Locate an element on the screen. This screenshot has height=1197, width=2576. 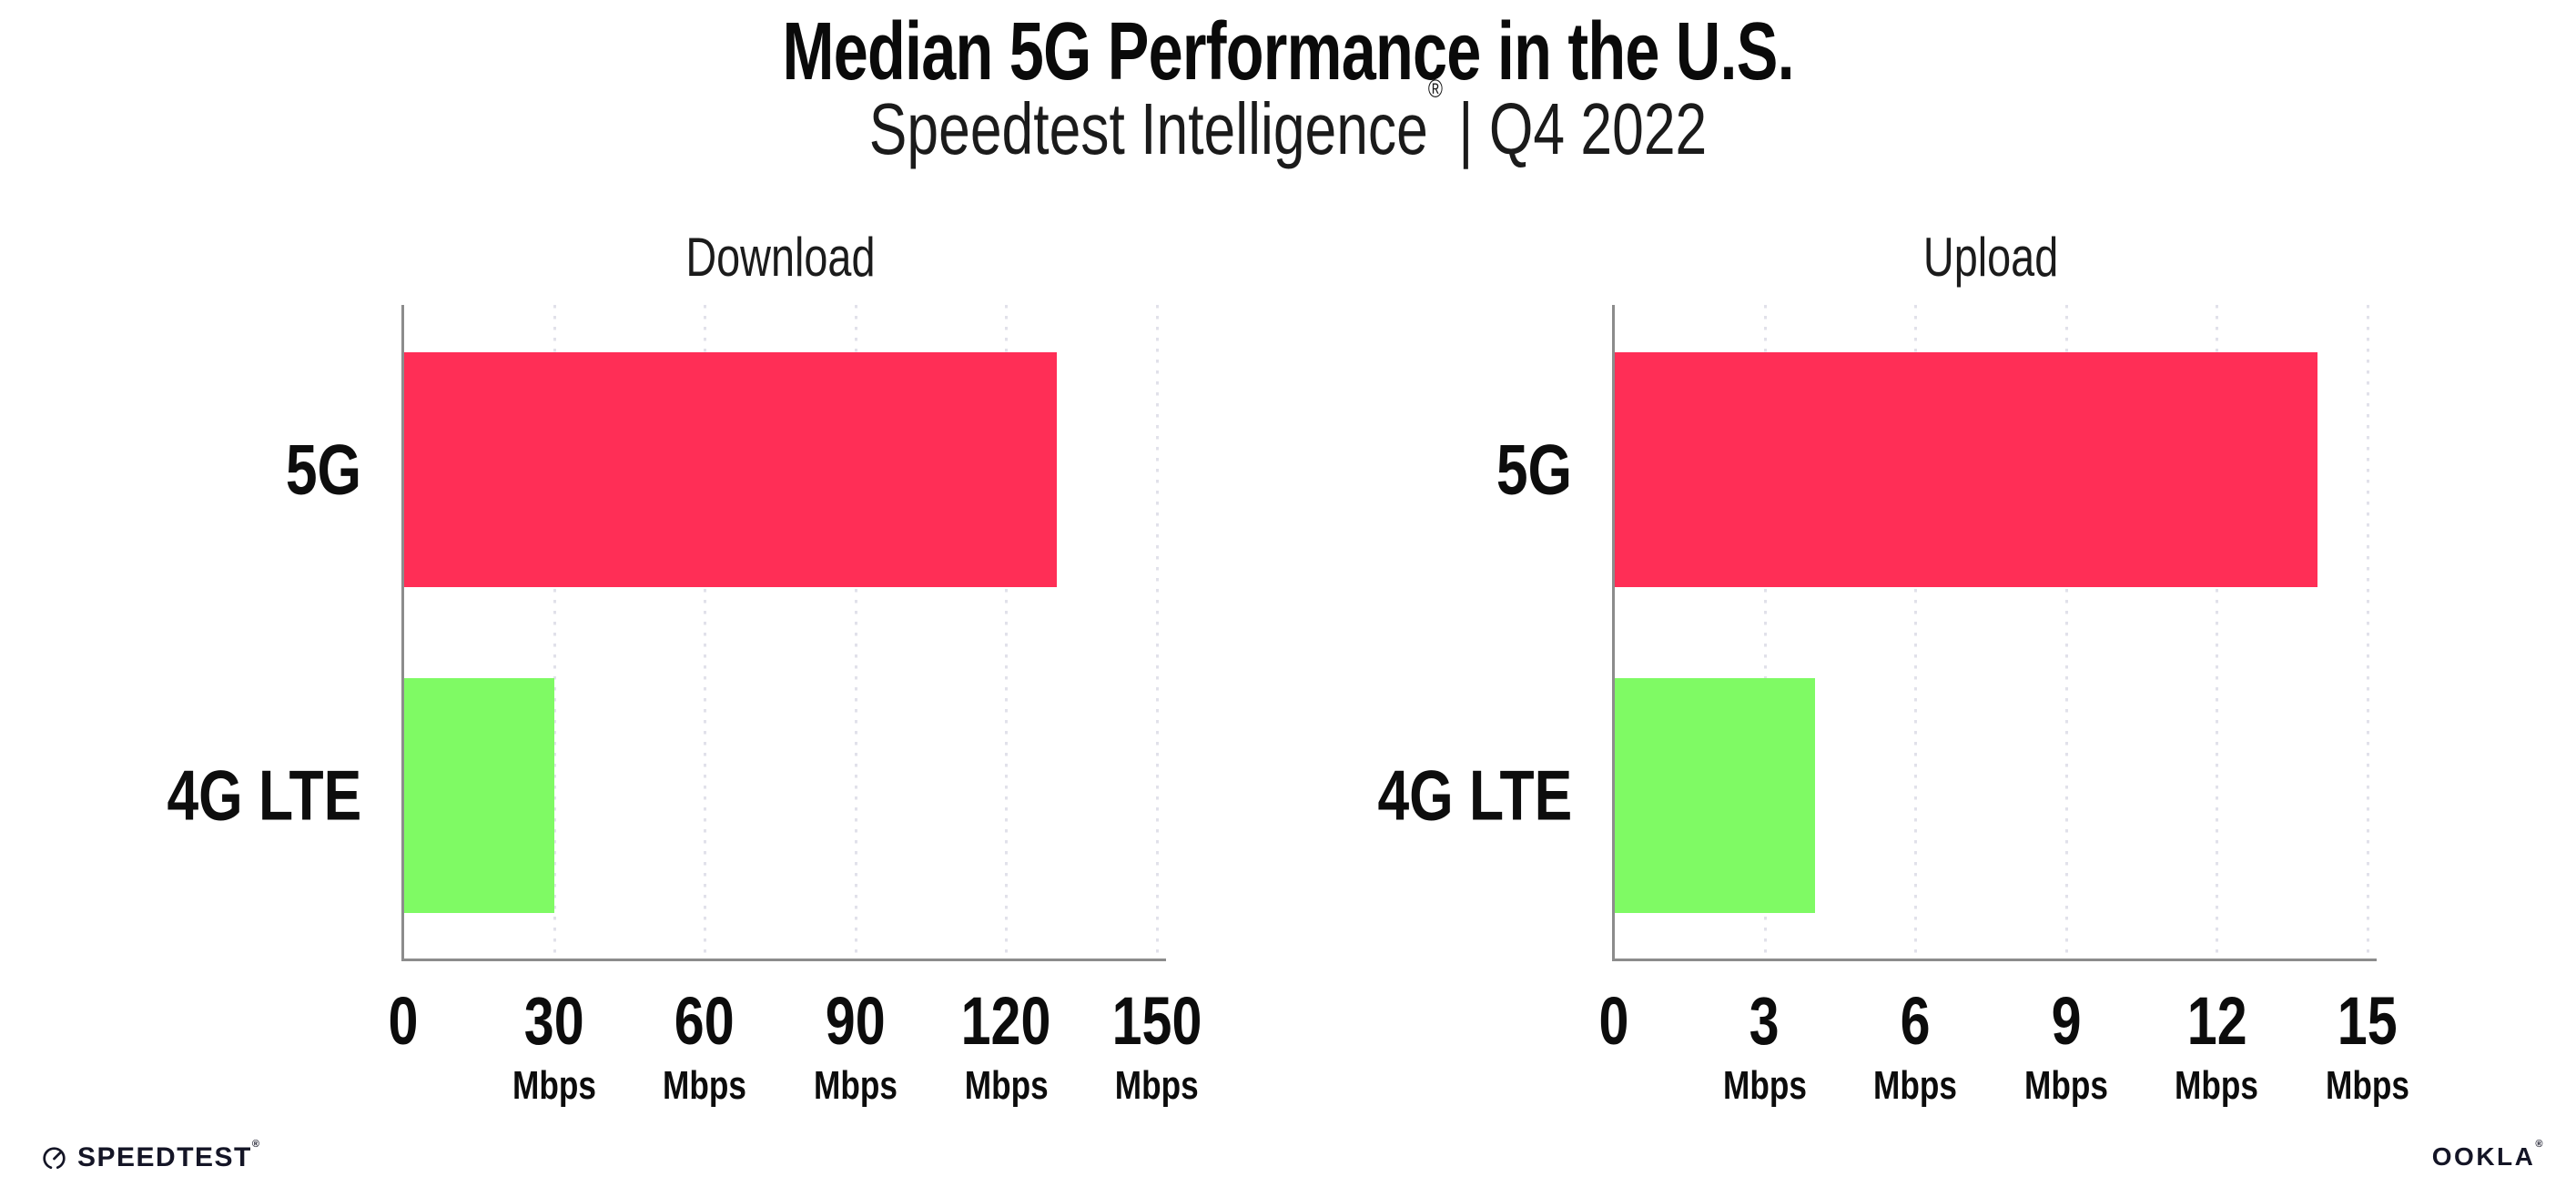
speedtest-gauge-icon is located at coordinates (54, 1158).